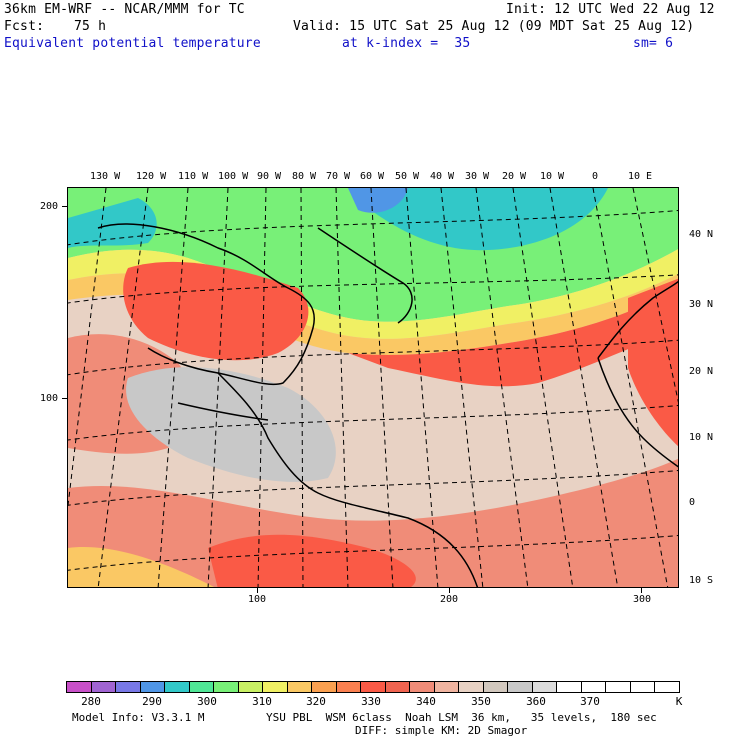  Describe the element at coordinates (701, 234) in the screenshot. I see `lat-label: 40 N` at that location.